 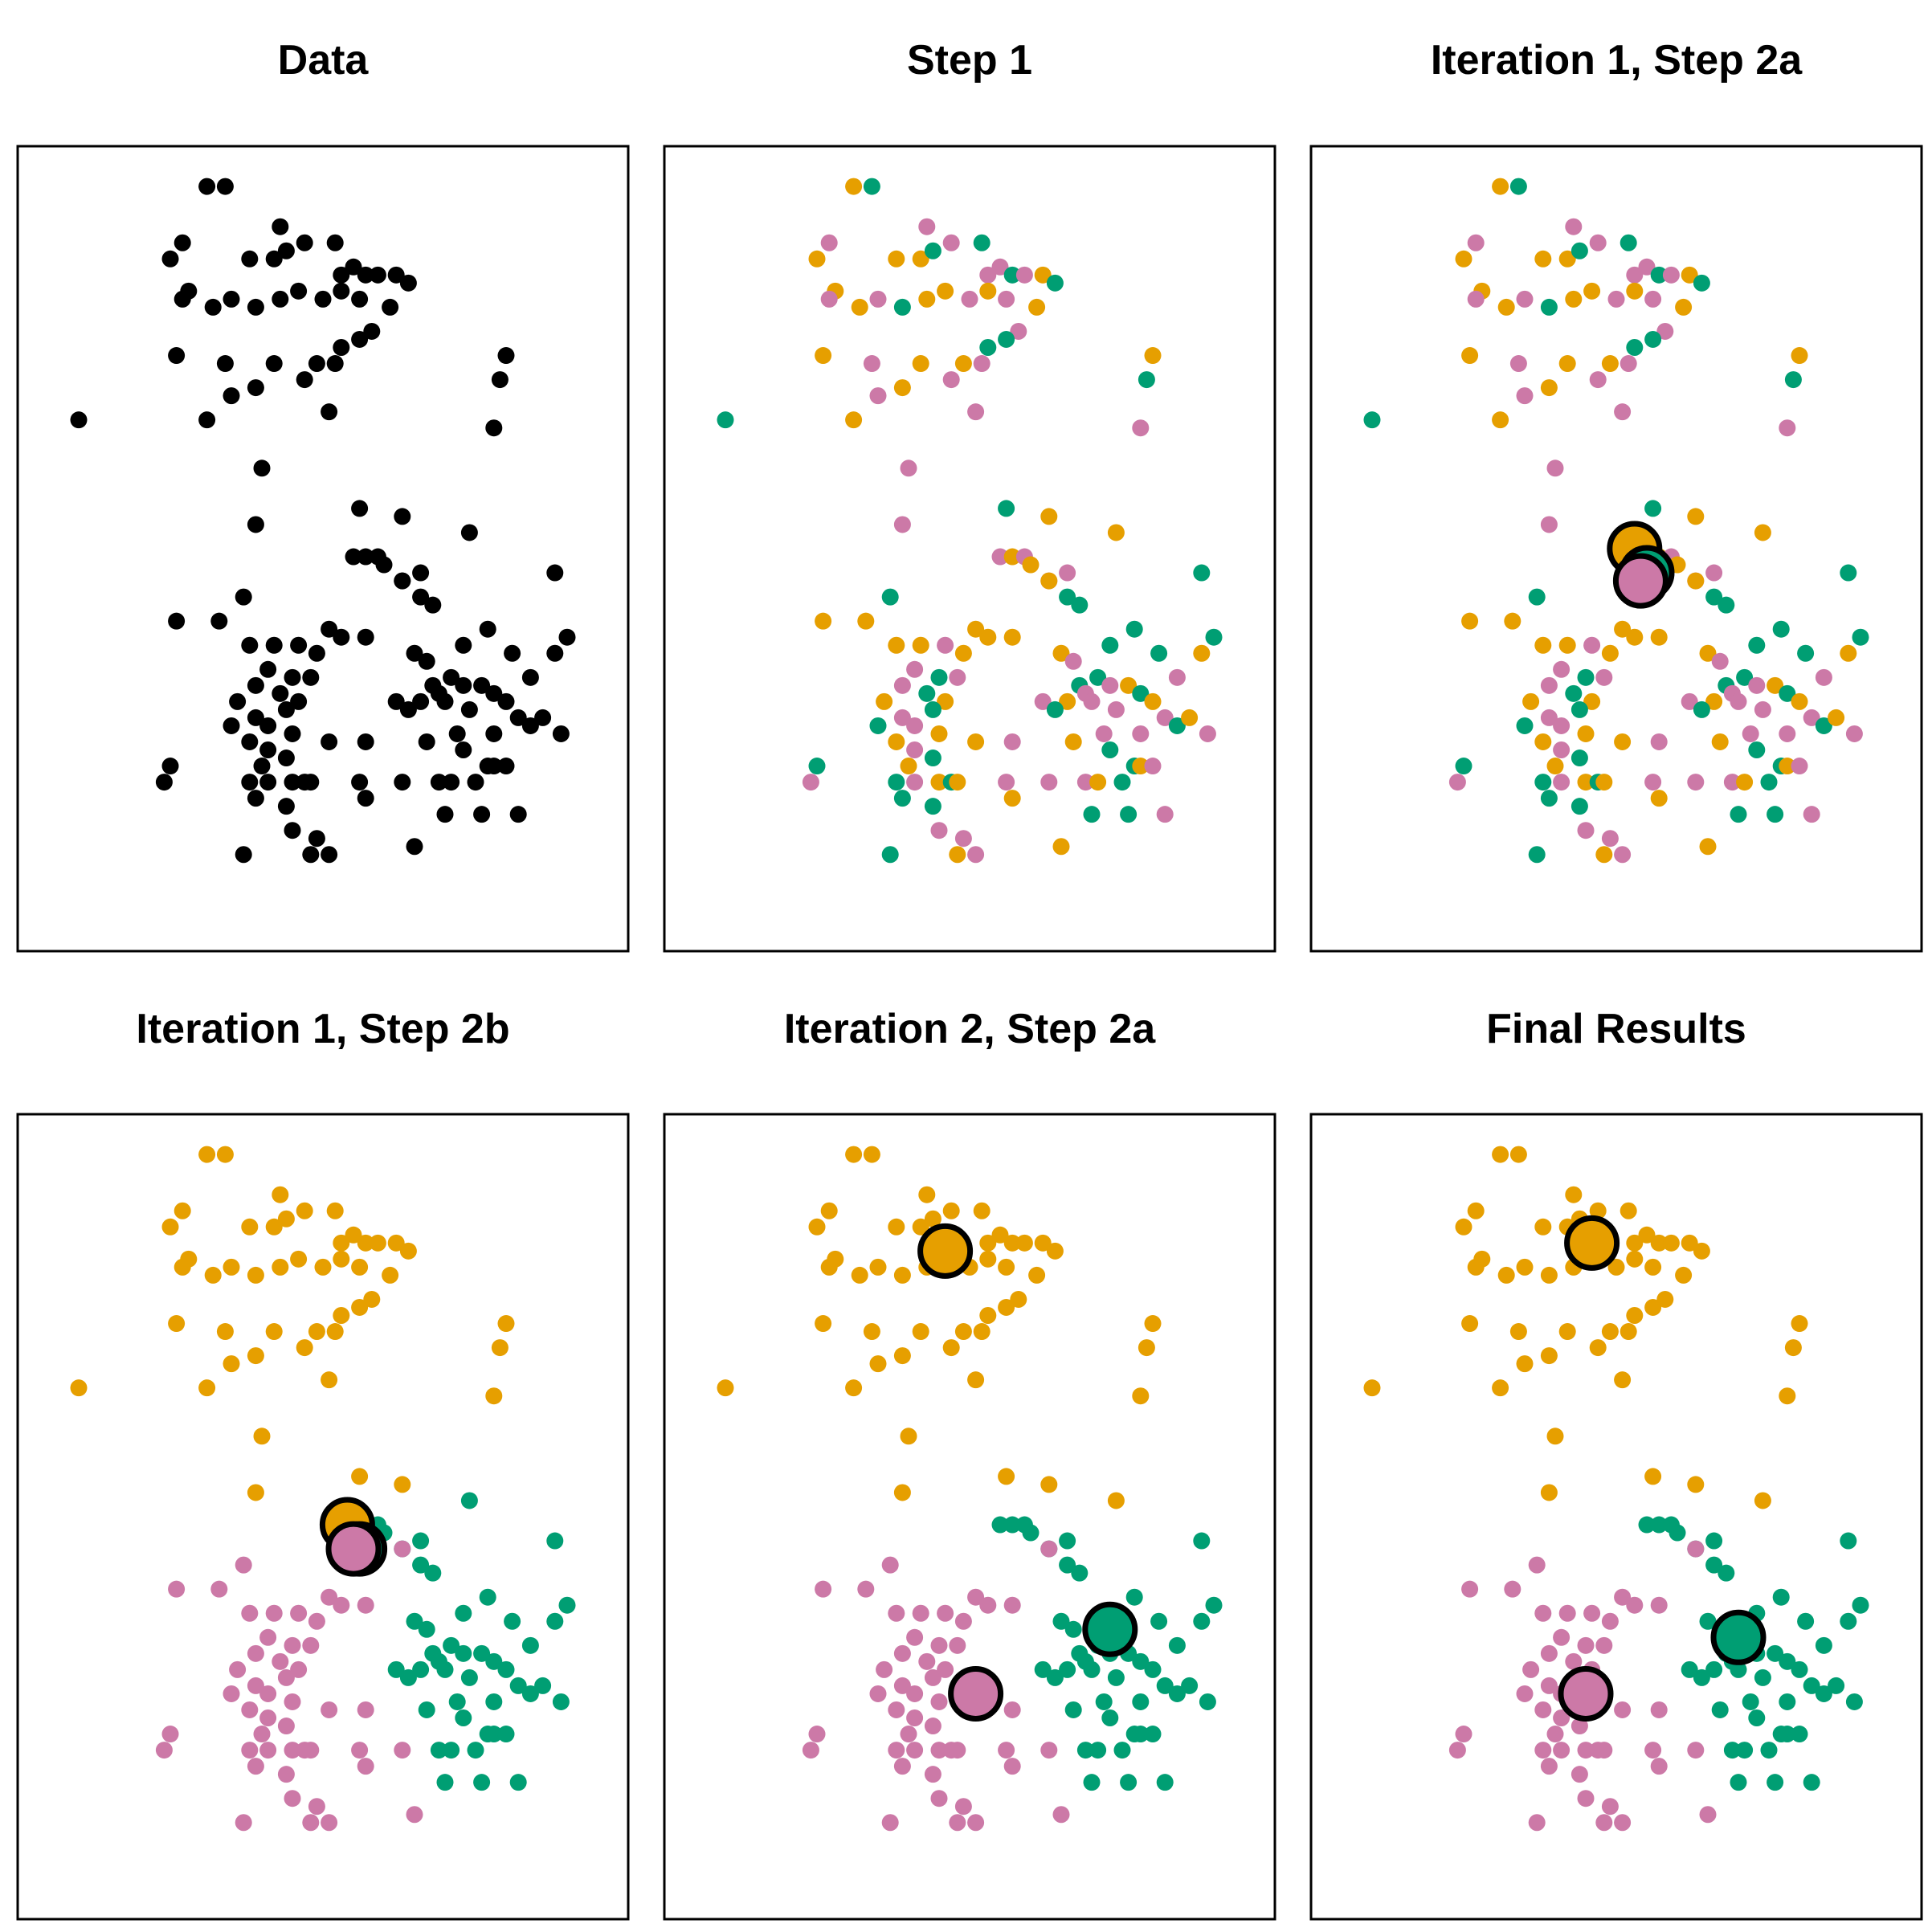 What do you see at coordinates (976, 1693) in the screenshot?
I see `centroid-pink` at bounding box center [976, 1693].